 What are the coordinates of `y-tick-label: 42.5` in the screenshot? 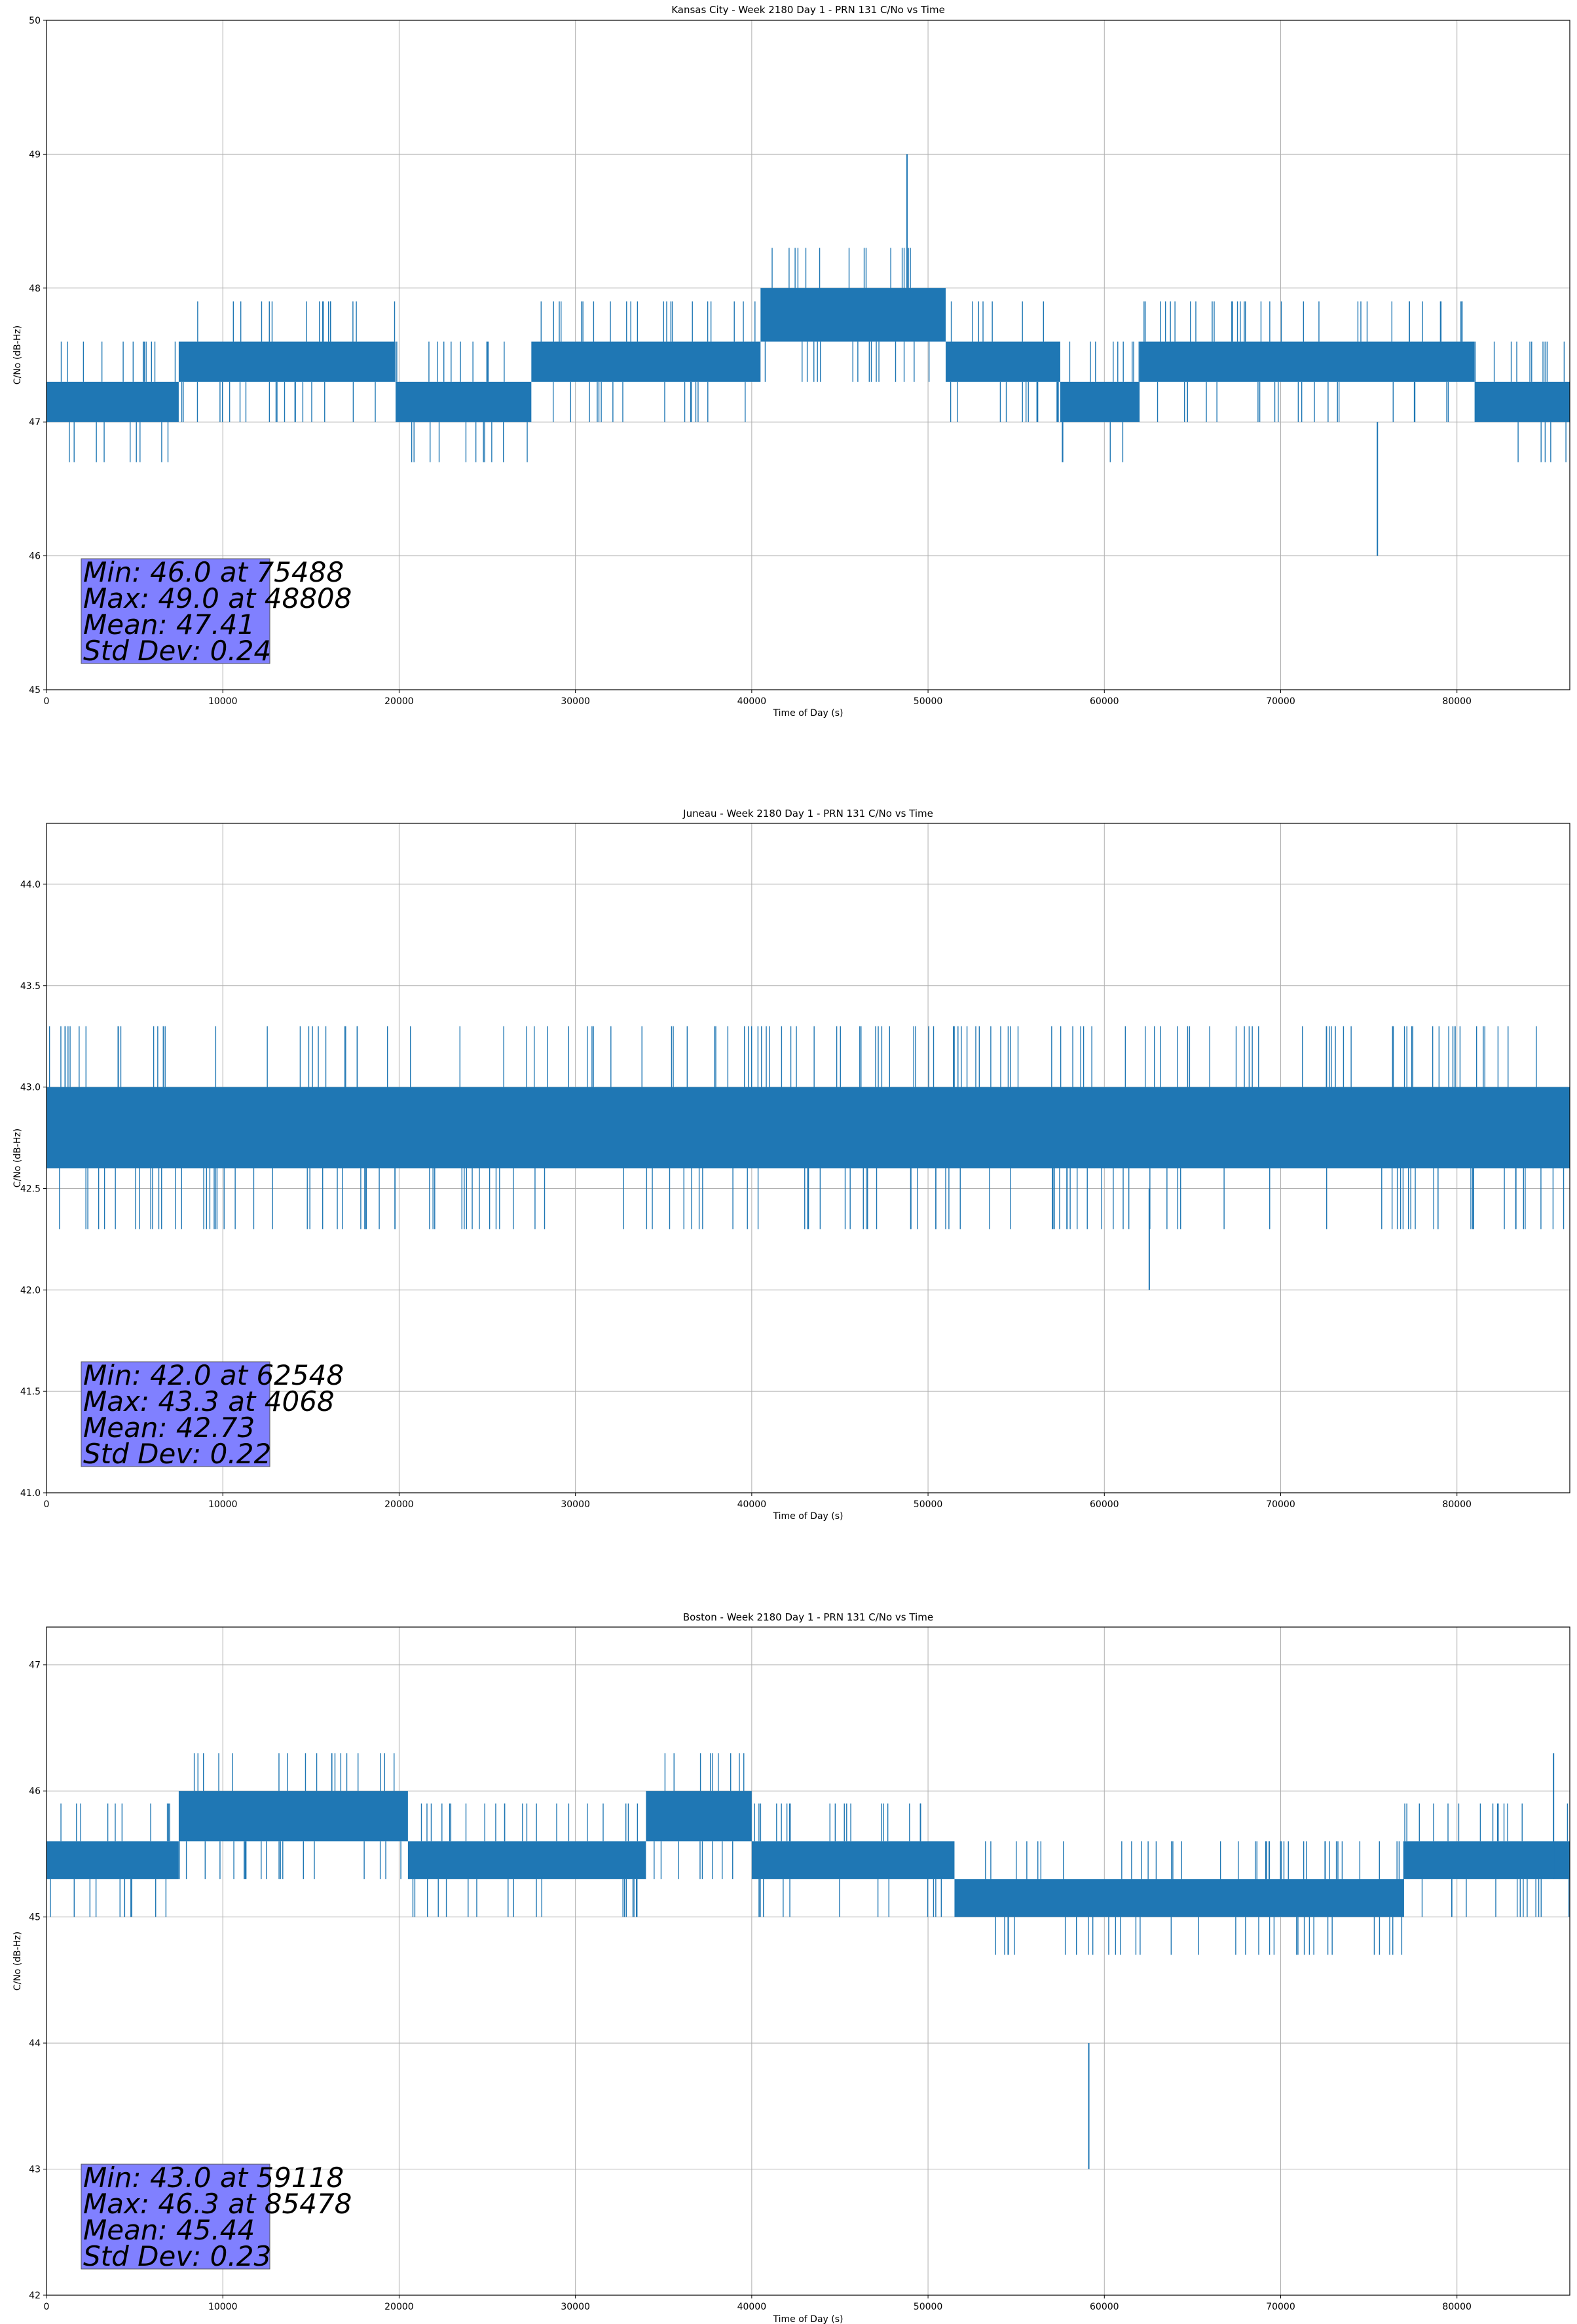 It's located at (30, 1189).